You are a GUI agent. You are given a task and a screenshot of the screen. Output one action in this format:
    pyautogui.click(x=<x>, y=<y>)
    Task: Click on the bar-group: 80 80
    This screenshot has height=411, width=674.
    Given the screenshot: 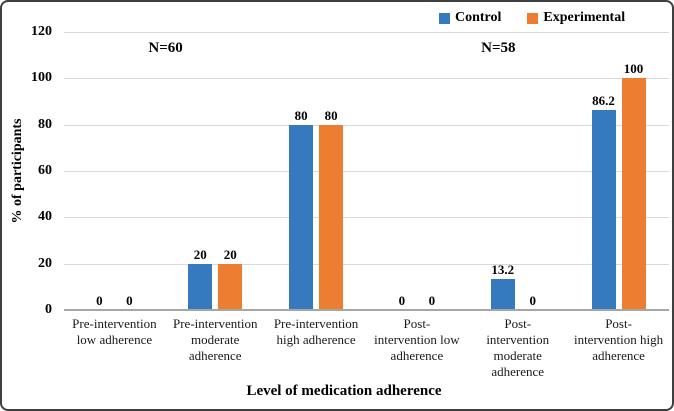 What is the action you would take?
    pyautogui.click(x=316, y=171)
    